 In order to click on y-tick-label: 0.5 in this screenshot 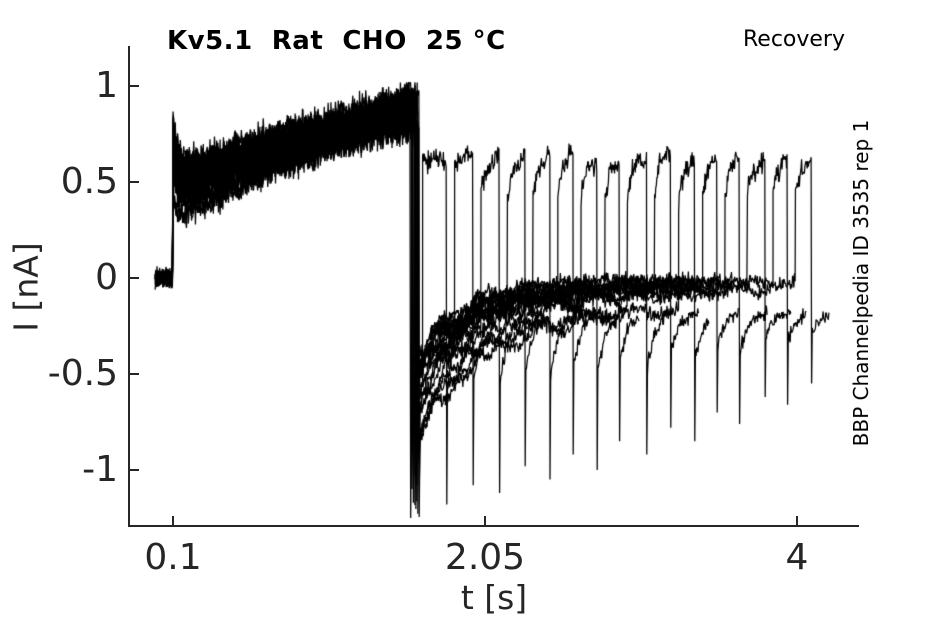, I will do `click(89, 181)`.